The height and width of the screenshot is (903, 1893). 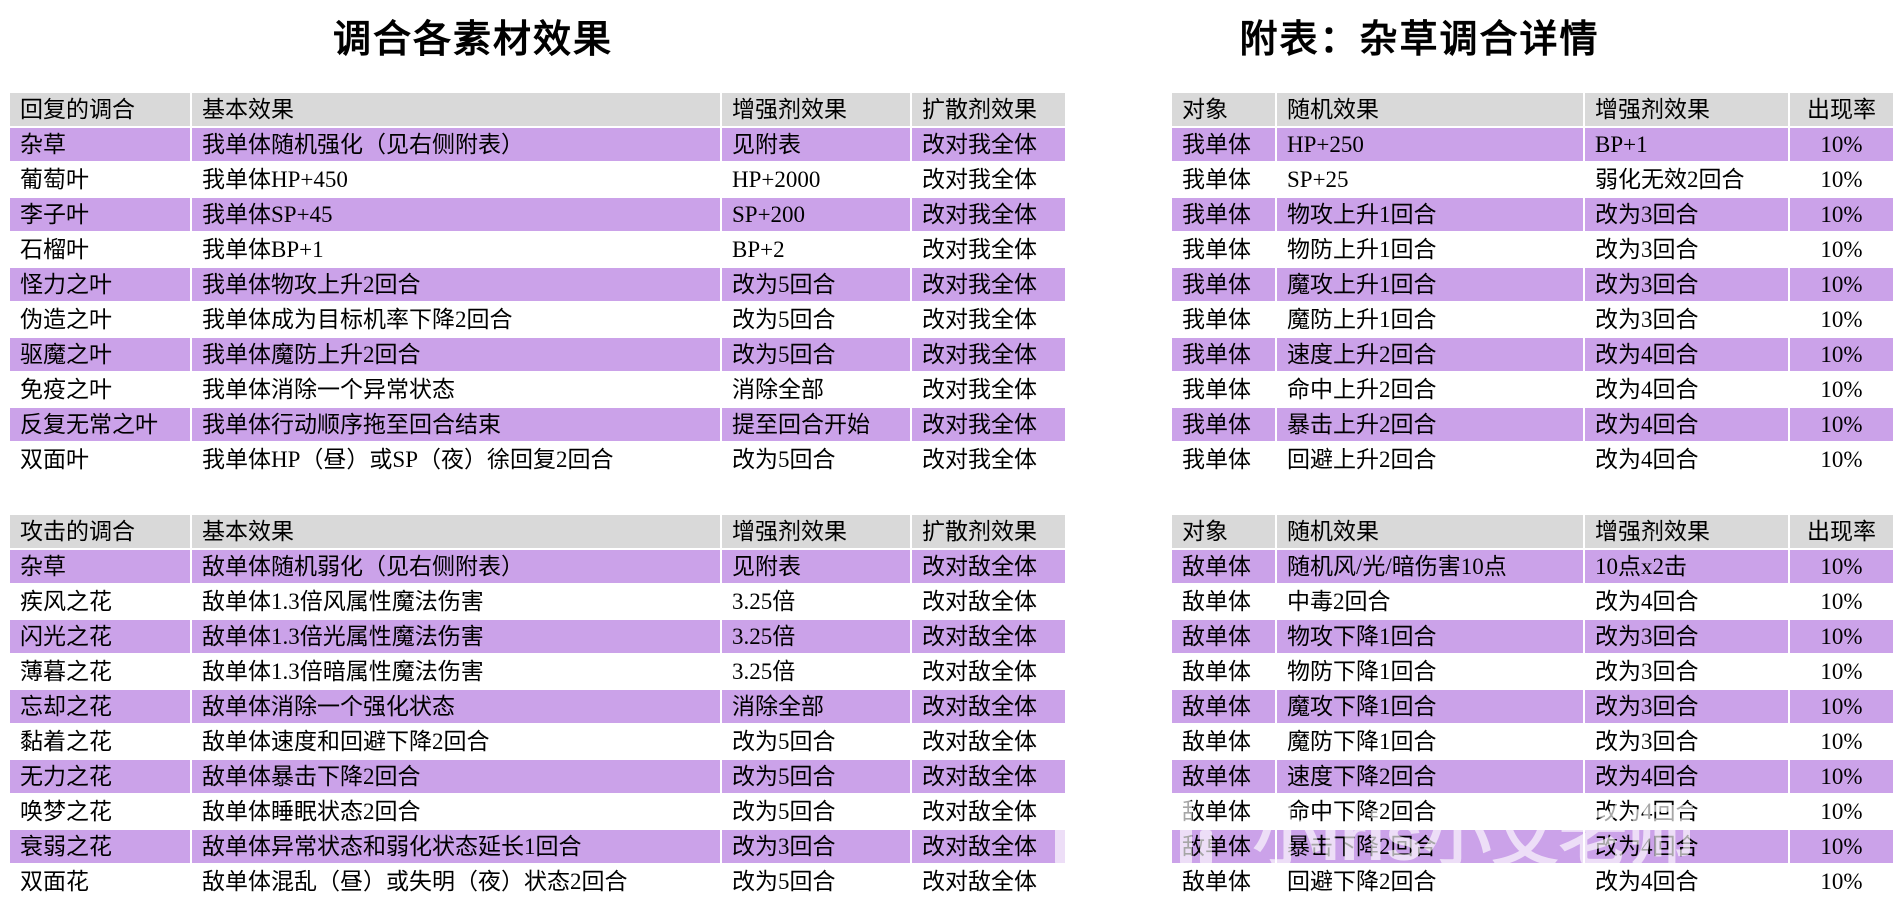 I want to click on table-row: 敌单体 魔攻下降1回合 改为3回合 10%, so click(x=1532, y=707).